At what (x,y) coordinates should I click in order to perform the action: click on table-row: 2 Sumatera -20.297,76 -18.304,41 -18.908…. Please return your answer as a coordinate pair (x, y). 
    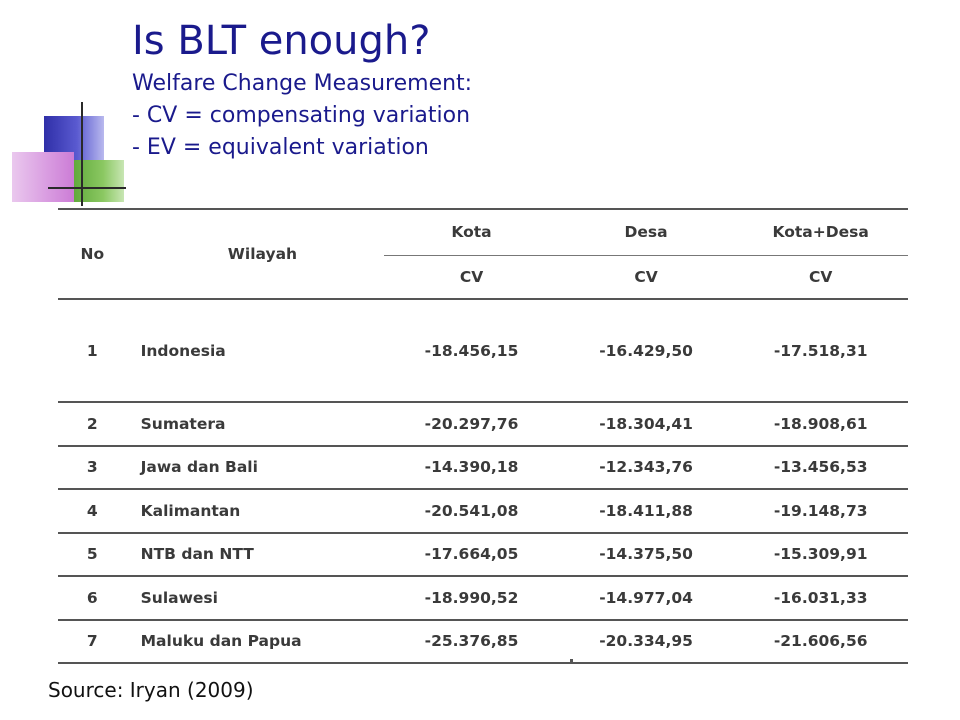
    Looking at the image, I should click on (483, 424).